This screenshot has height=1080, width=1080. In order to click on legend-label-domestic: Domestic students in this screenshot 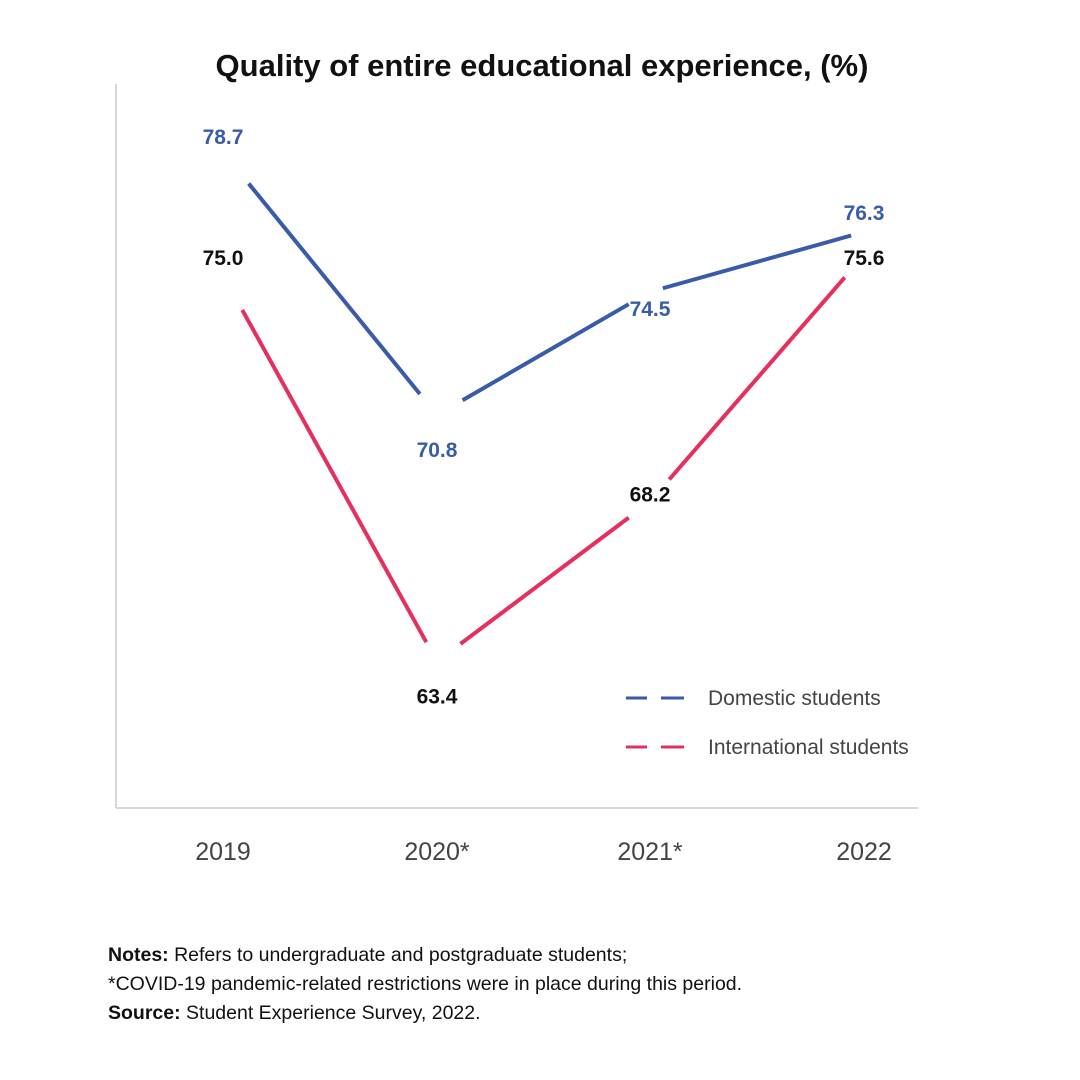, I will do `click(794, 698)`.